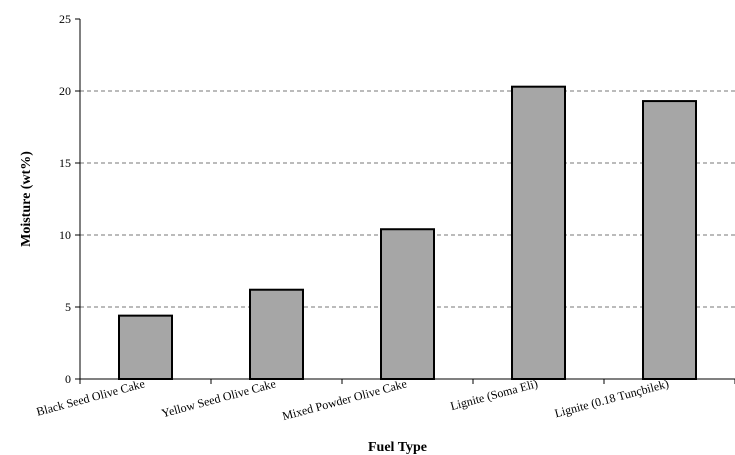 Image resolution: width=735 pixels, height=455 pixels. What do you see at coordinates (69, 199) in the screenshot?
I see `y-ticks: 0 5 10 15 20 25` at bounding box center [69, 199].